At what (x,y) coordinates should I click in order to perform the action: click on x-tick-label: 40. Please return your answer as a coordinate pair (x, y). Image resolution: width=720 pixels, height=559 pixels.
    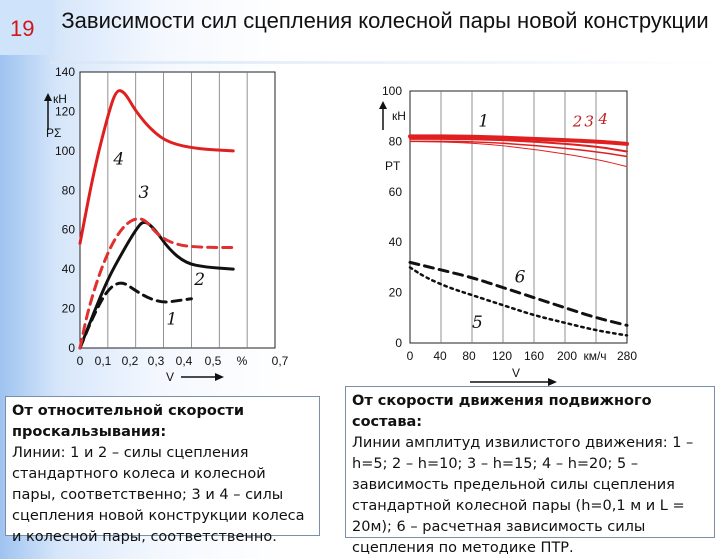
    Looking at the image, I should click on (440, 356).